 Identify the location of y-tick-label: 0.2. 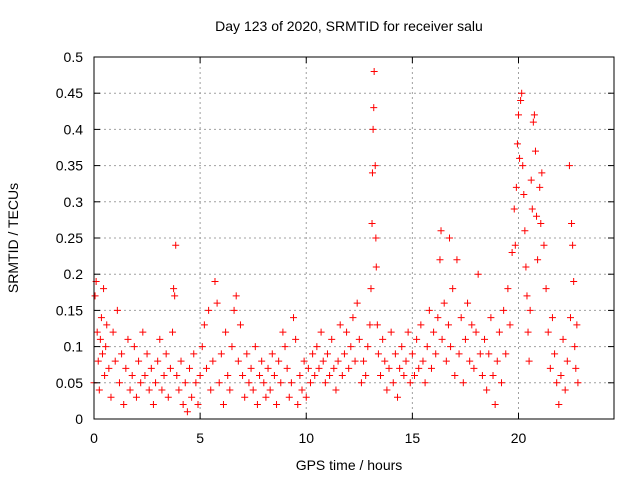
(74, 274).